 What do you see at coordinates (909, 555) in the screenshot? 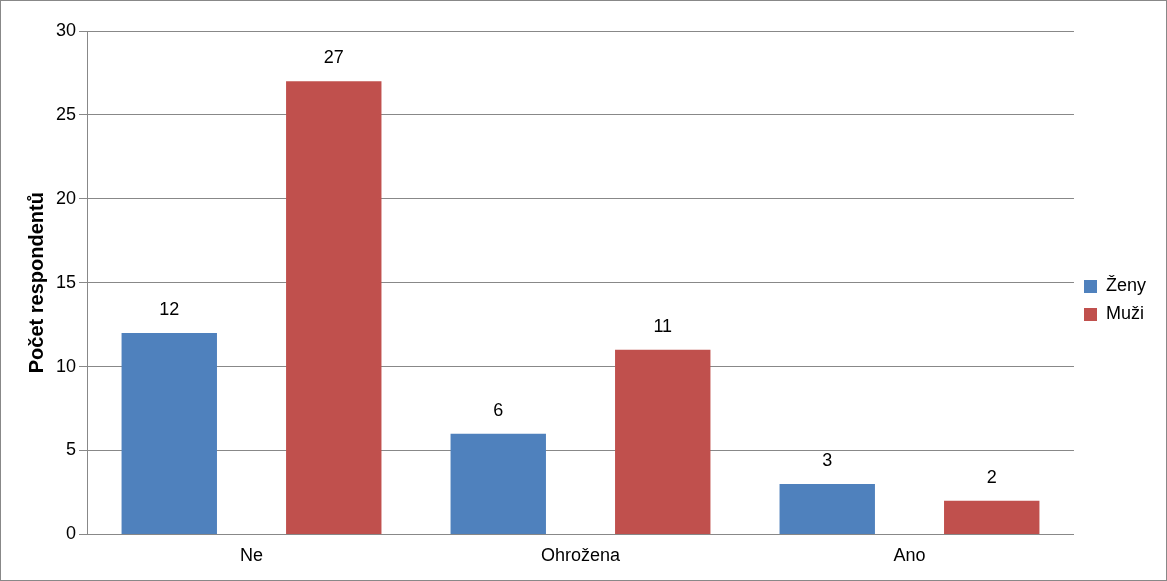
I see `x-tick-label: Ano` at bounding box center [909, 555].